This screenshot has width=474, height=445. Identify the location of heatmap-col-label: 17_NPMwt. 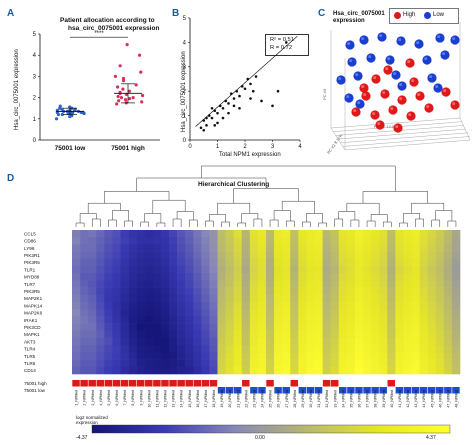
(206, 399).